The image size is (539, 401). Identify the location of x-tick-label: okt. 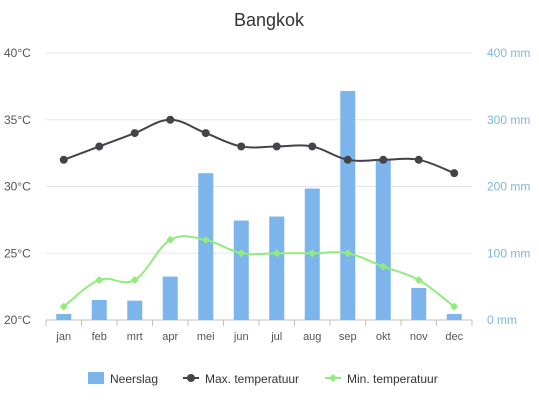
(383, 337).